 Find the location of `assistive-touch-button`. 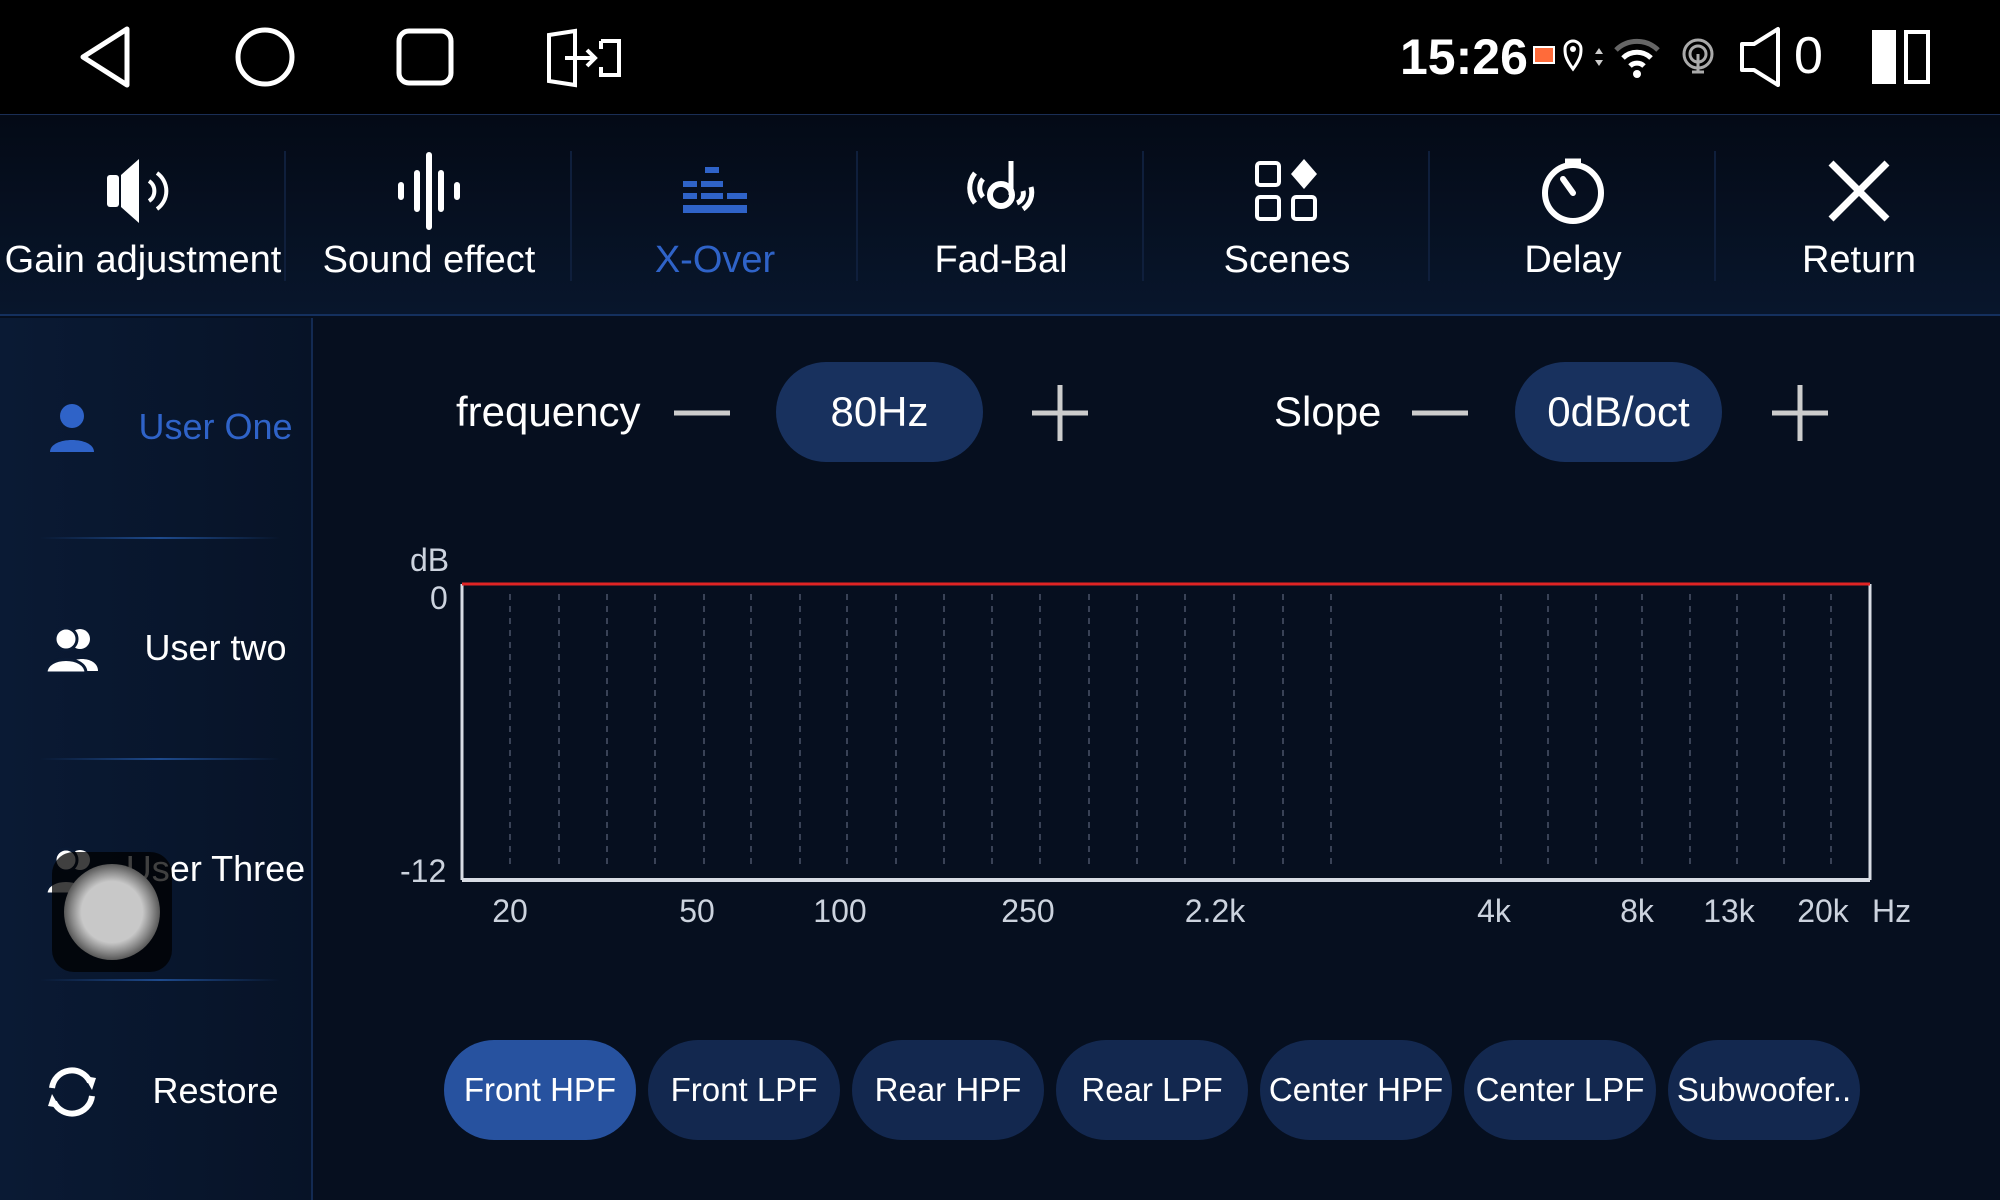

assistive-touch-button is located at coordinates (112, 912).